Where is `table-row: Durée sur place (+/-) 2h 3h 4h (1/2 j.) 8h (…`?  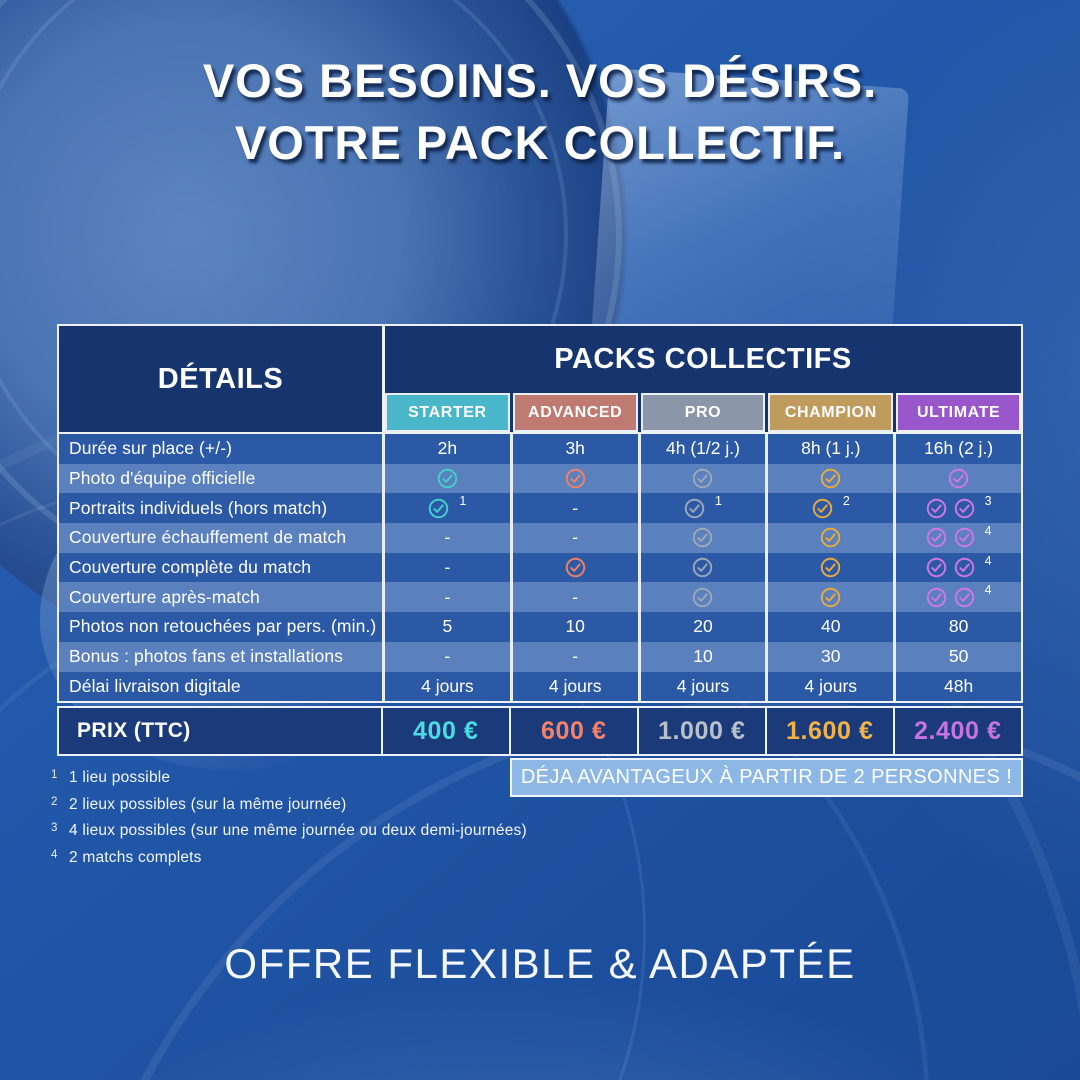
table-row: Durée sur place (+/-) 2h 3h 4h (1/2 j.) 8h (… is located at coordinates (540, 449).